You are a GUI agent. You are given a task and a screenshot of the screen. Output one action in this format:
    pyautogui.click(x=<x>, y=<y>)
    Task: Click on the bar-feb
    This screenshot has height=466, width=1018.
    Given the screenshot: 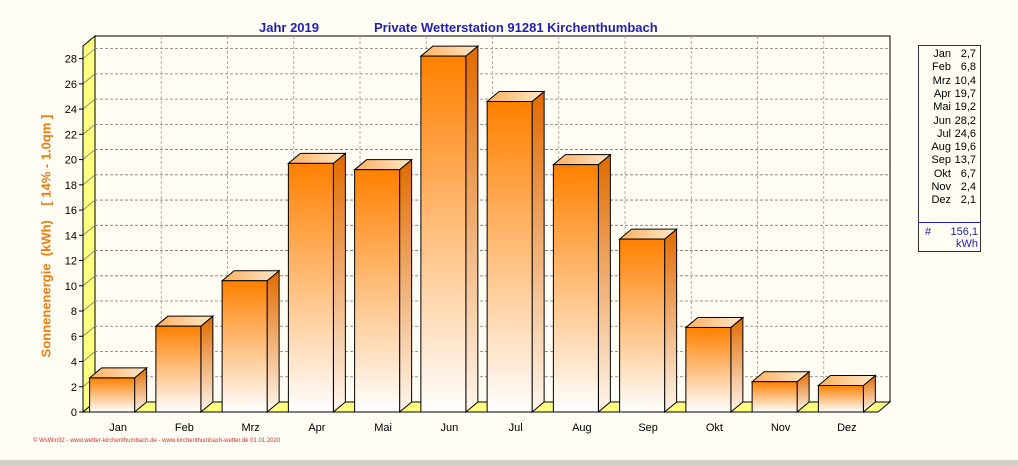 What is the action you would take?
    pyautogui.click(x=184, y=364)
    